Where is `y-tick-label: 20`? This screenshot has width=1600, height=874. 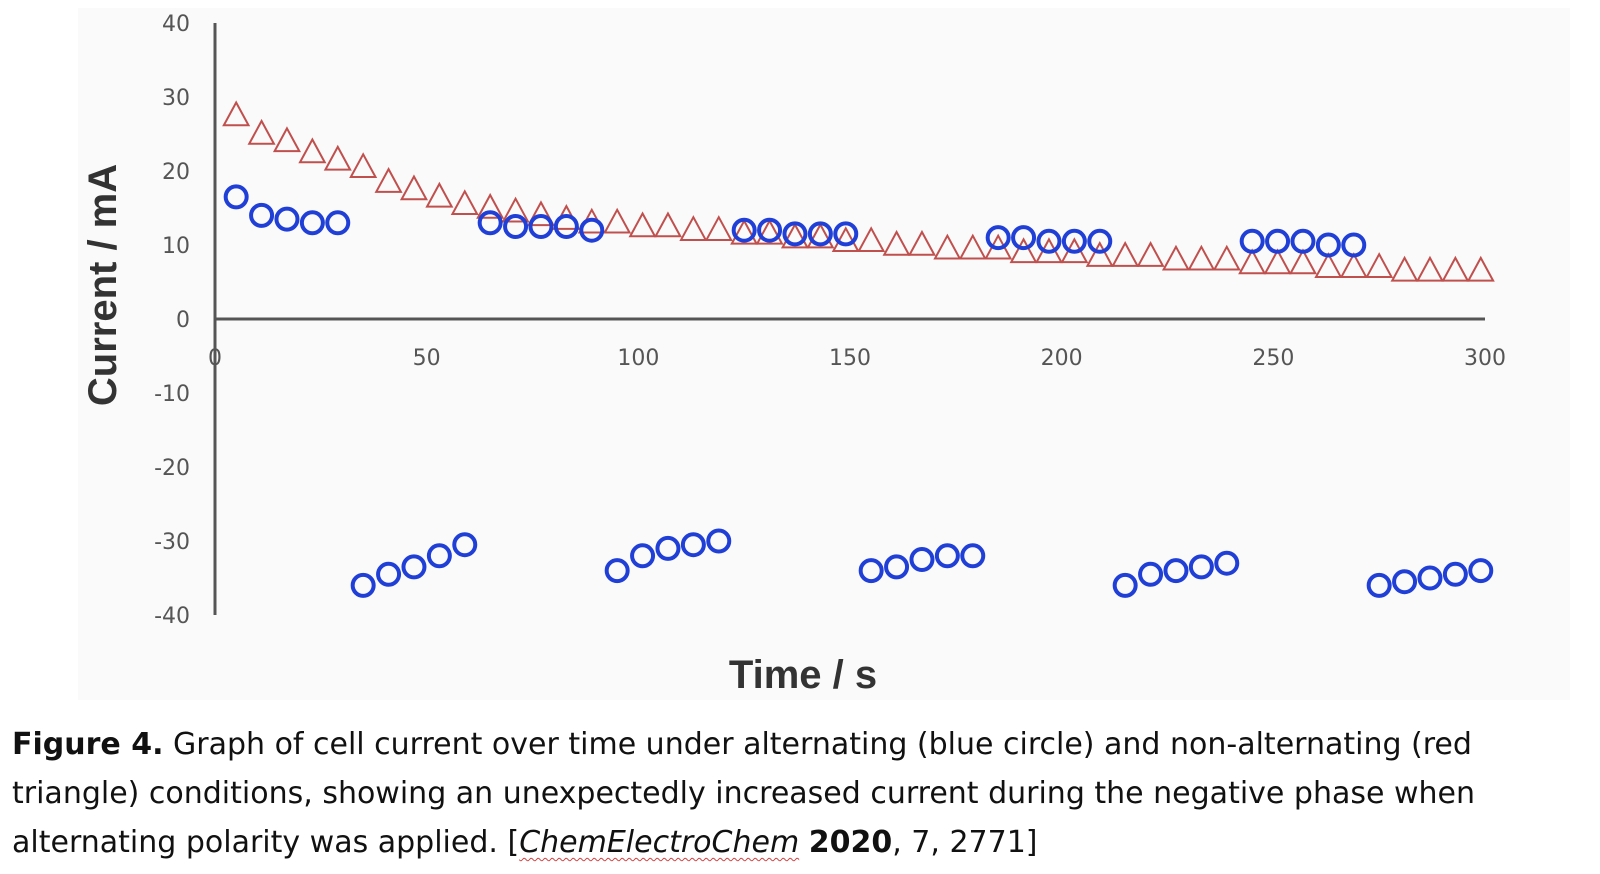
y-tick-label: 20 is located at coordinates (176, 172).